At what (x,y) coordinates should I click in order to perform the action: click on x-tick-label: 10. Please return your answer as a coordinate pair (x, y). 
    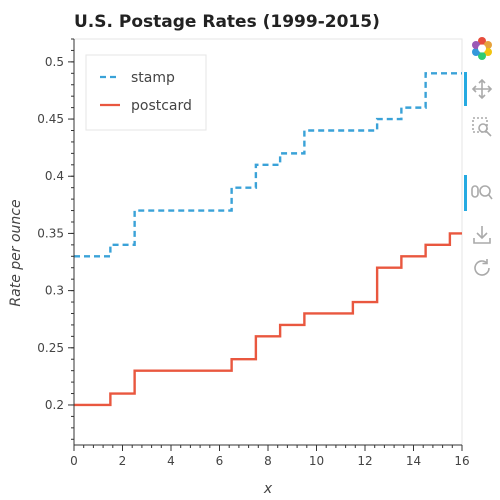
    Looking at the image, I should click on (316, 461).